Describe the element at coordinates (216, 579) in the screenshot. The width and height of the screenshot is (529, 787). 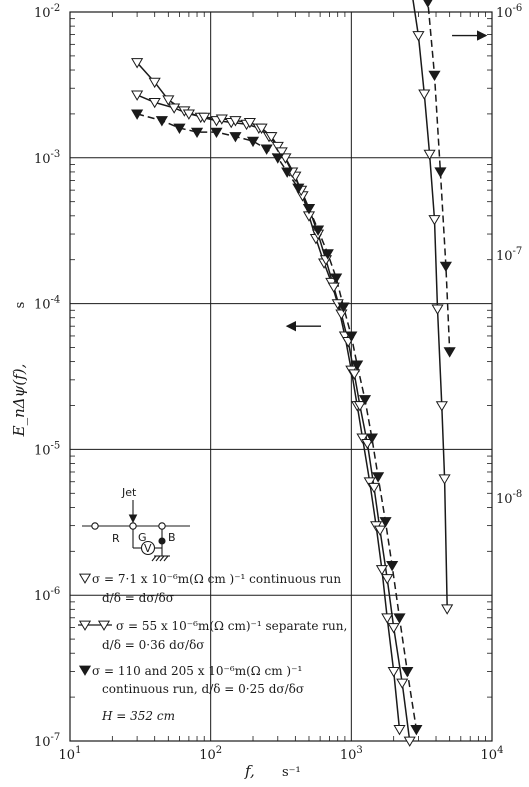
I see `legend-entry-1-text: σ = 7·1 x 10⁻⁶m(Ω cm )⁻¹ continuous run` at that location.